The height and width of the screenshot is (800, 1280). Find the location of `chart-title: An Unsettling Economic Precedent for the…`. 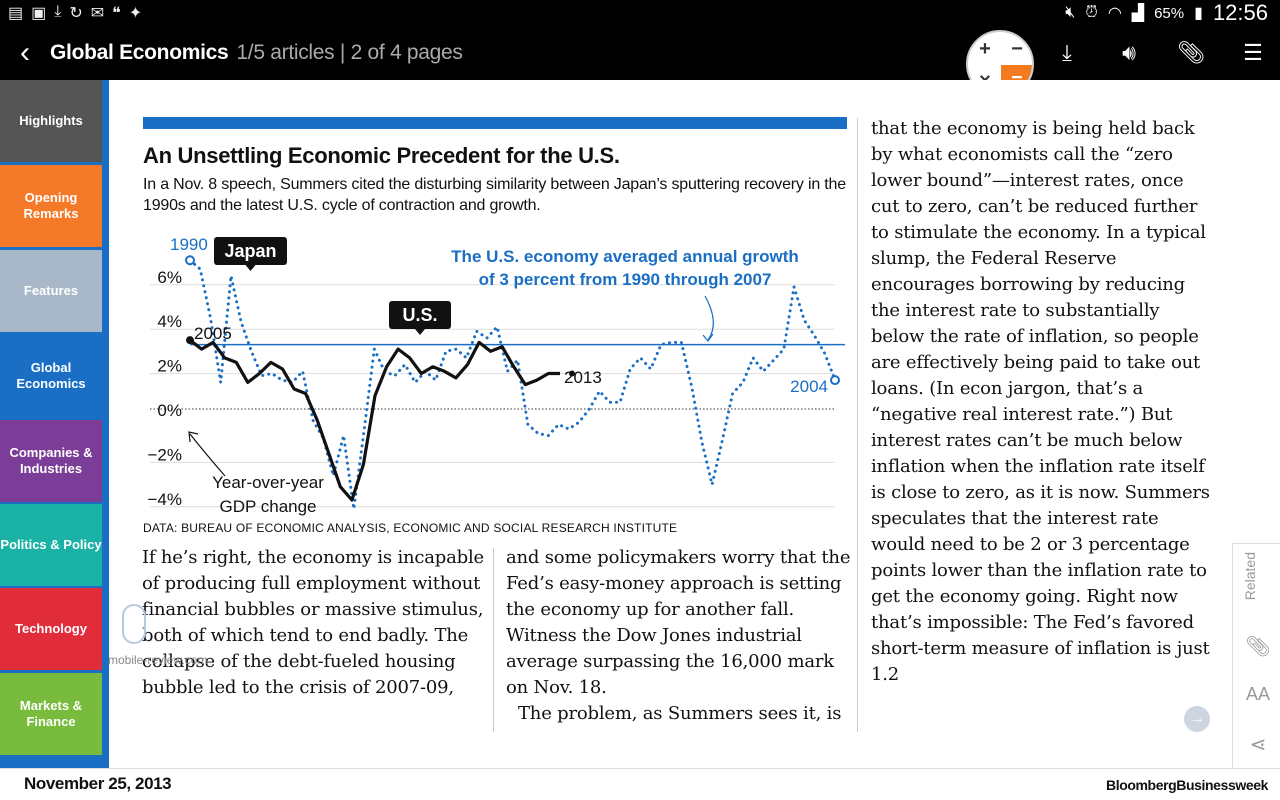

chart-title: An Unsettling Economic Precedent for the… is located at coordinates (381, 155).